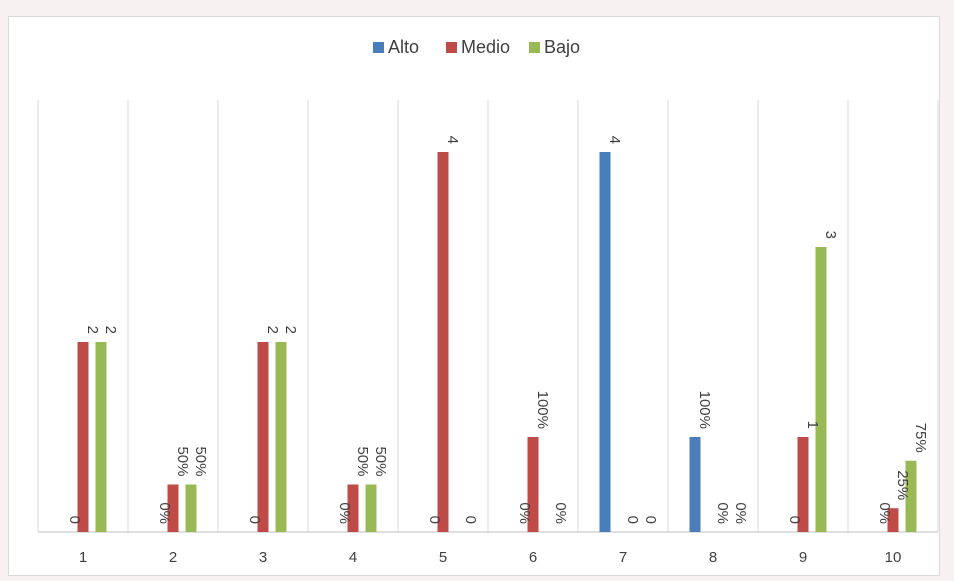  Describe the element at coordinates (803, 557) in the screenshot. I see `x-tick-label: 9` at that location.